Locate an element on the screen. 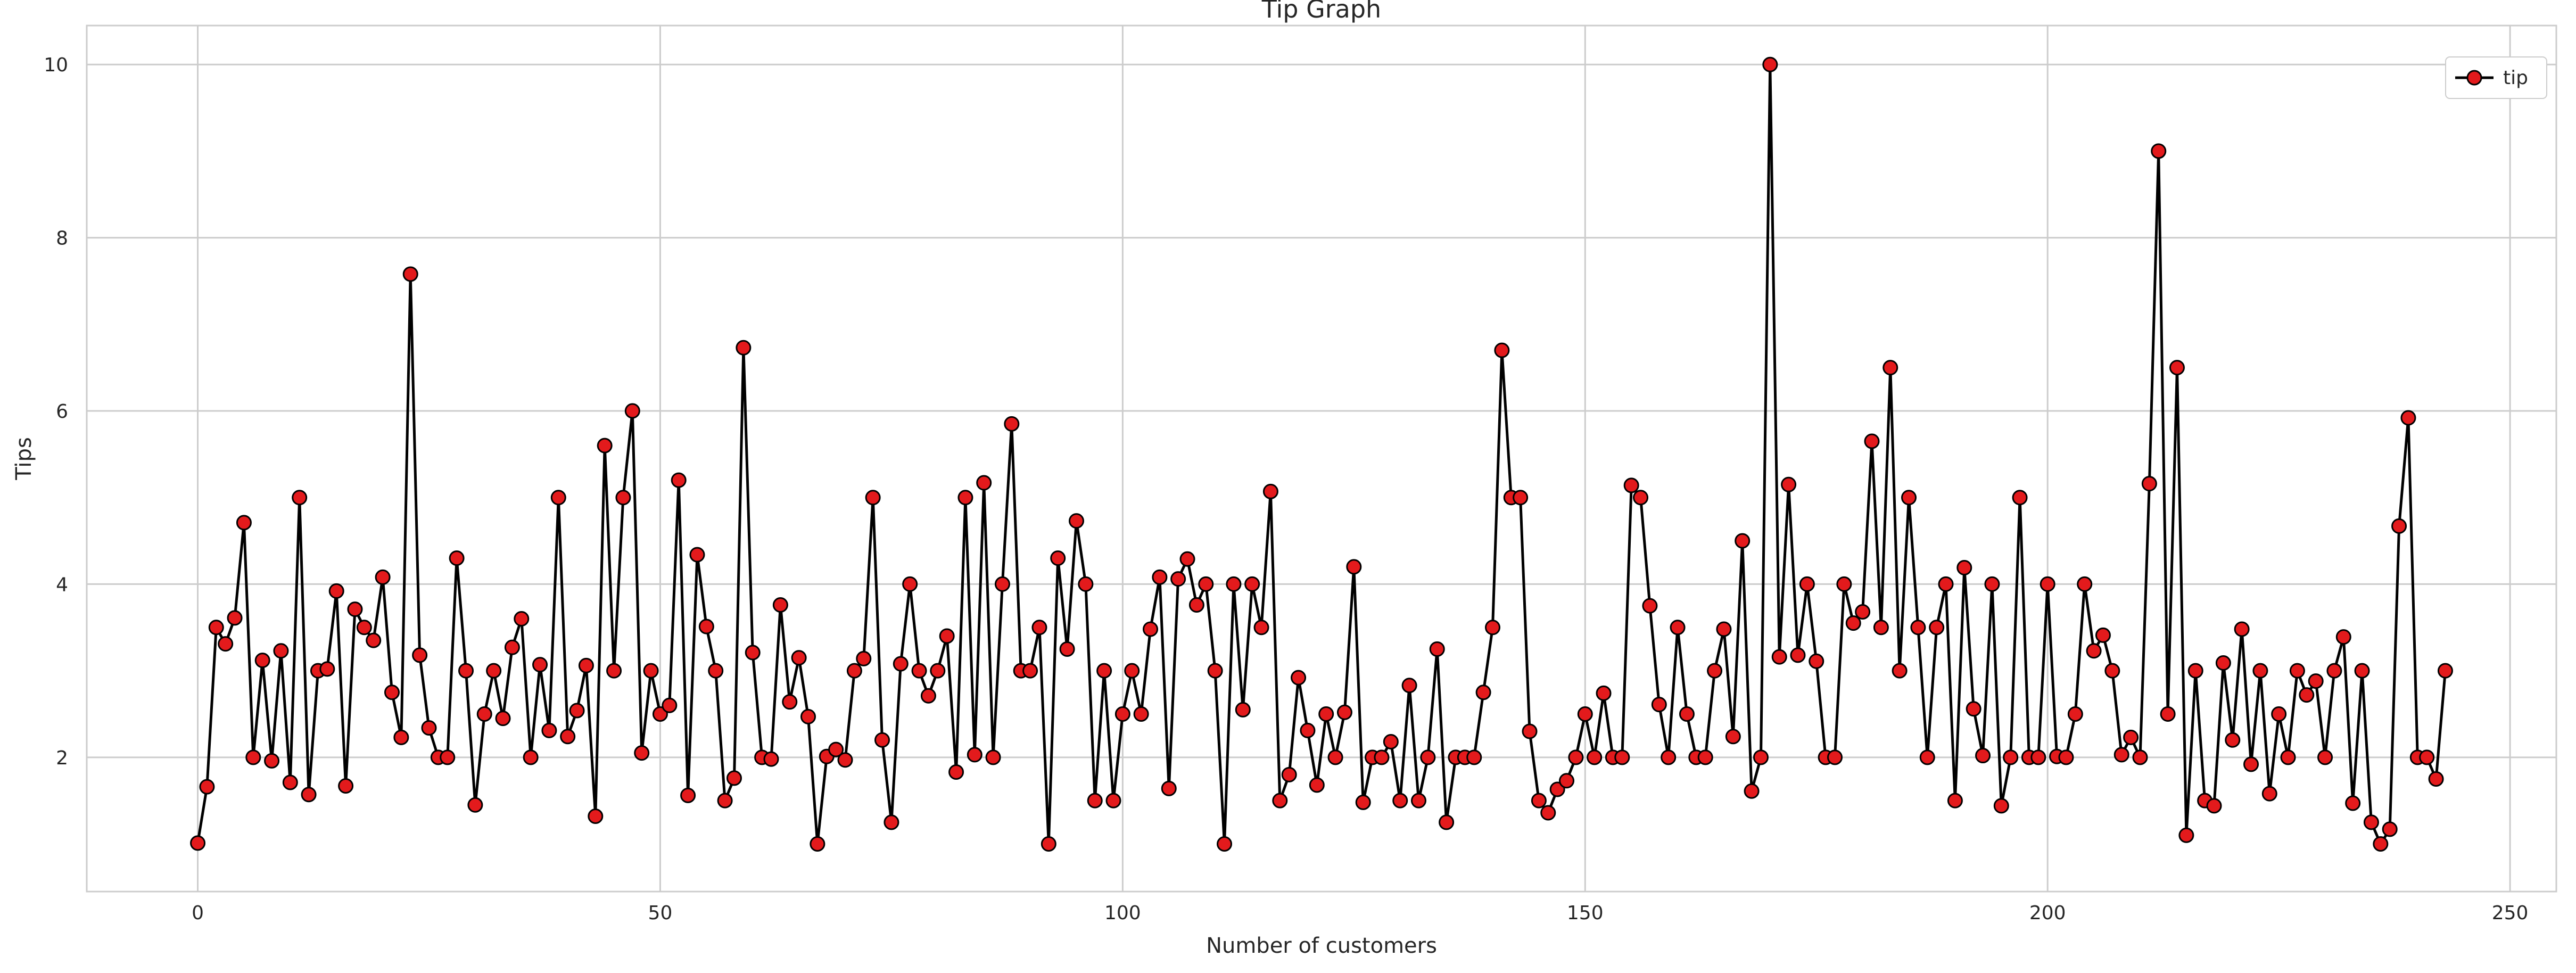 The height and width of the screenshot is (973, 2576). y-tick-label: 6 is located at coordinates (62, 412).